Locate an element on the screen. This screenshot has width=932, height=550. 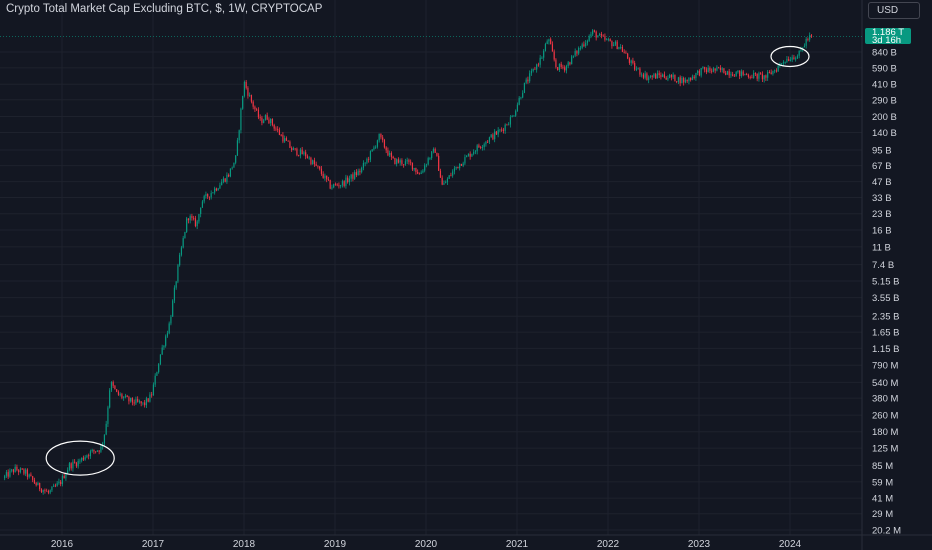
y-tick-label: 125 M is located at coordinates (885, 449).